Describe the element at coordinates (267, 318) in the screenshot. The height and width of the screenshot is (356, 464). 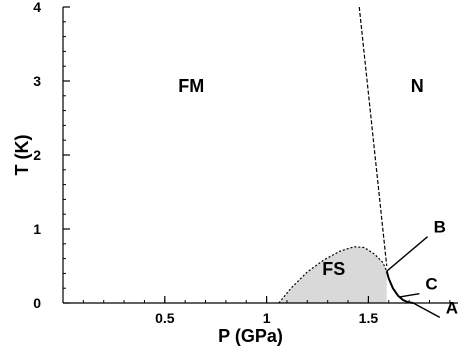
I see `x-tick-label: 1` at that location.